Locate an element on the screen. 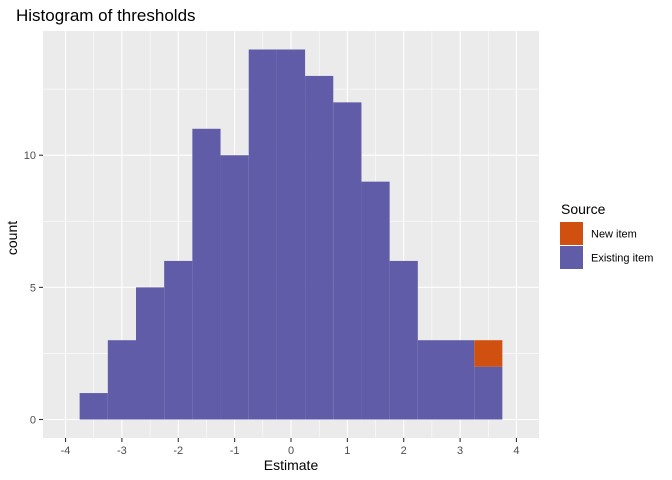 The width and height of the screenshot is (672, 480). x-tick-label: 2 is located at coordinates (404, 451).